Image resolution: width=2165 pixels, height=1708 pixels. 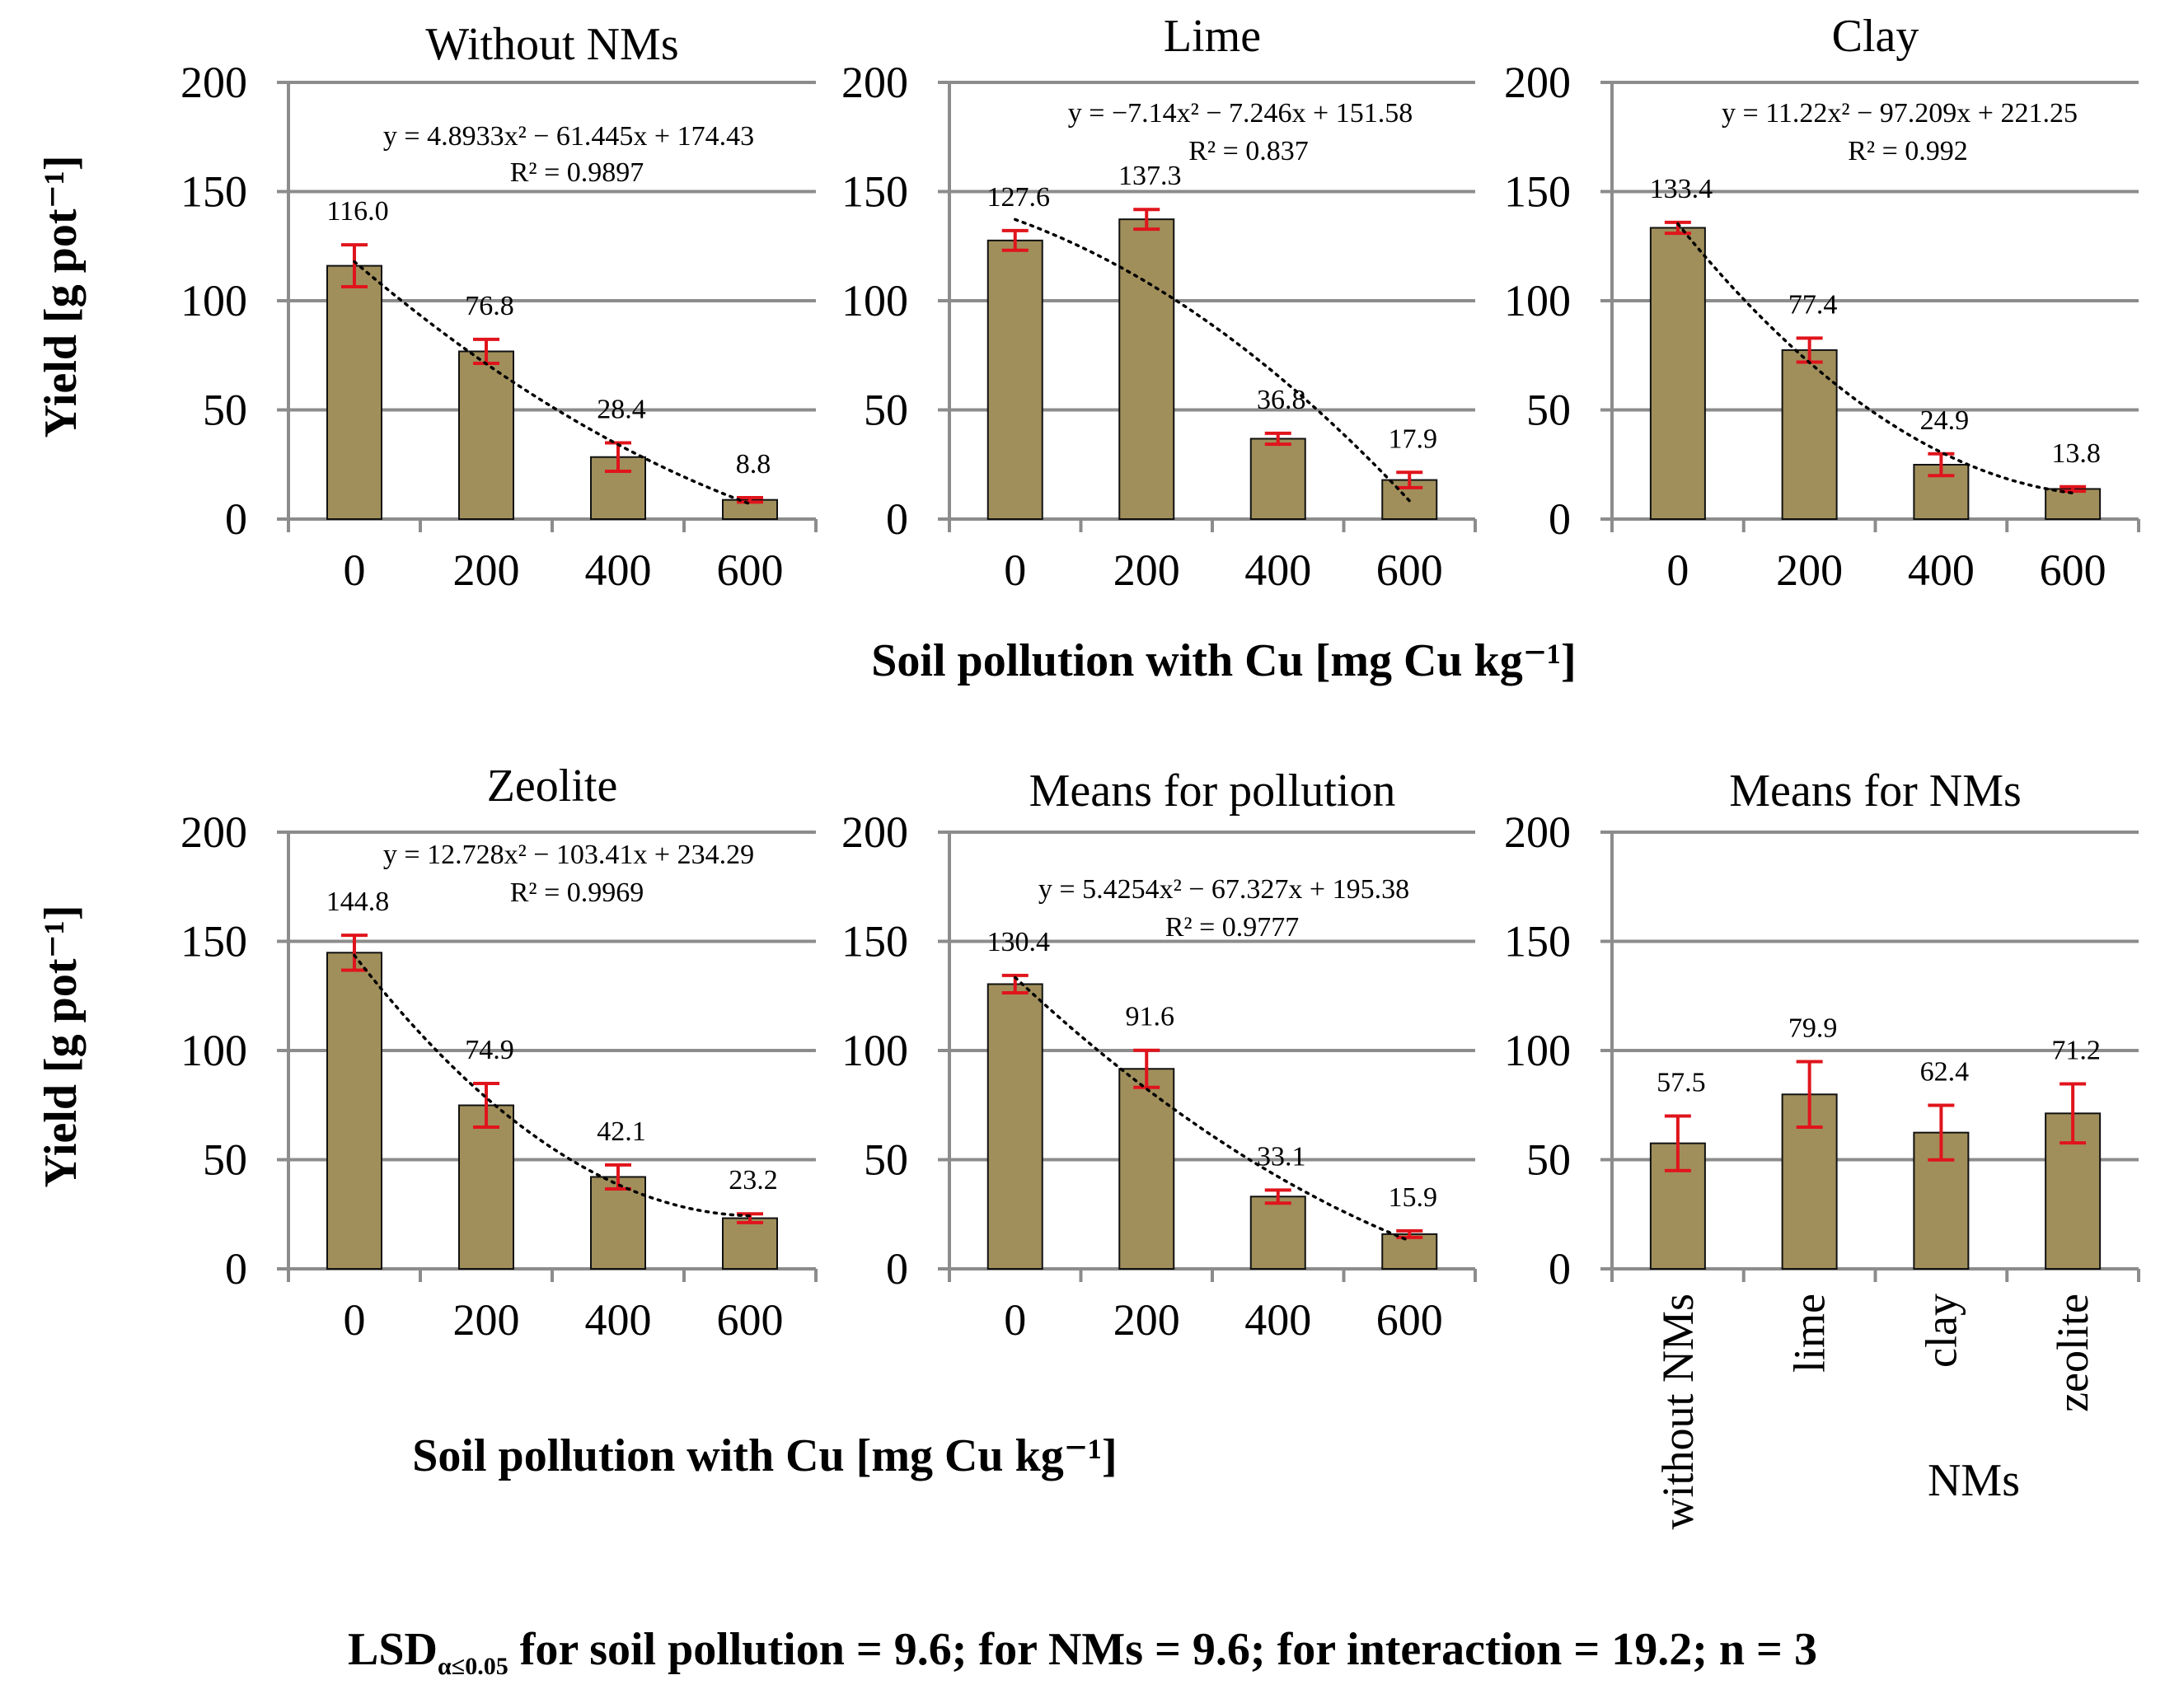 I want to click on x-axis-label-bottom: Soil pollution with Cu [mg Cu kg⁻¹], so click(x=764, y=1455).